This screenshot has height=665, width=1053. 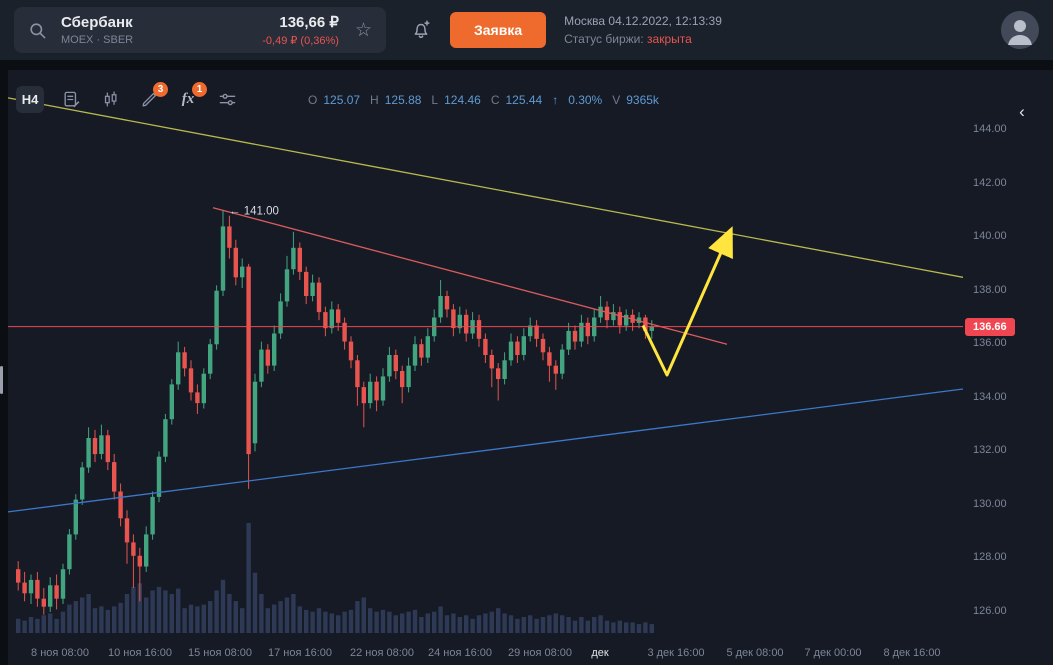 I want to click on annotations: ← 141.00, so click(x=481, y=291).